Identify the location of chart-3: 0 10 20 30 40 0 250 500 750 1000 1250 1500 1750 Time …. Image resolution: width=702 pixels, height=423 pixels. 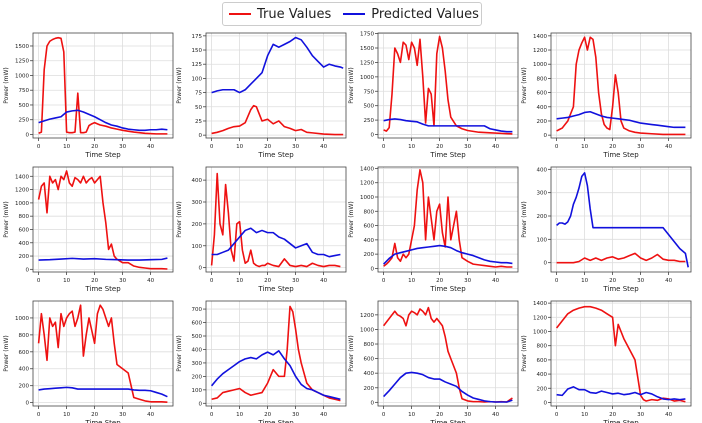
(433, 95).